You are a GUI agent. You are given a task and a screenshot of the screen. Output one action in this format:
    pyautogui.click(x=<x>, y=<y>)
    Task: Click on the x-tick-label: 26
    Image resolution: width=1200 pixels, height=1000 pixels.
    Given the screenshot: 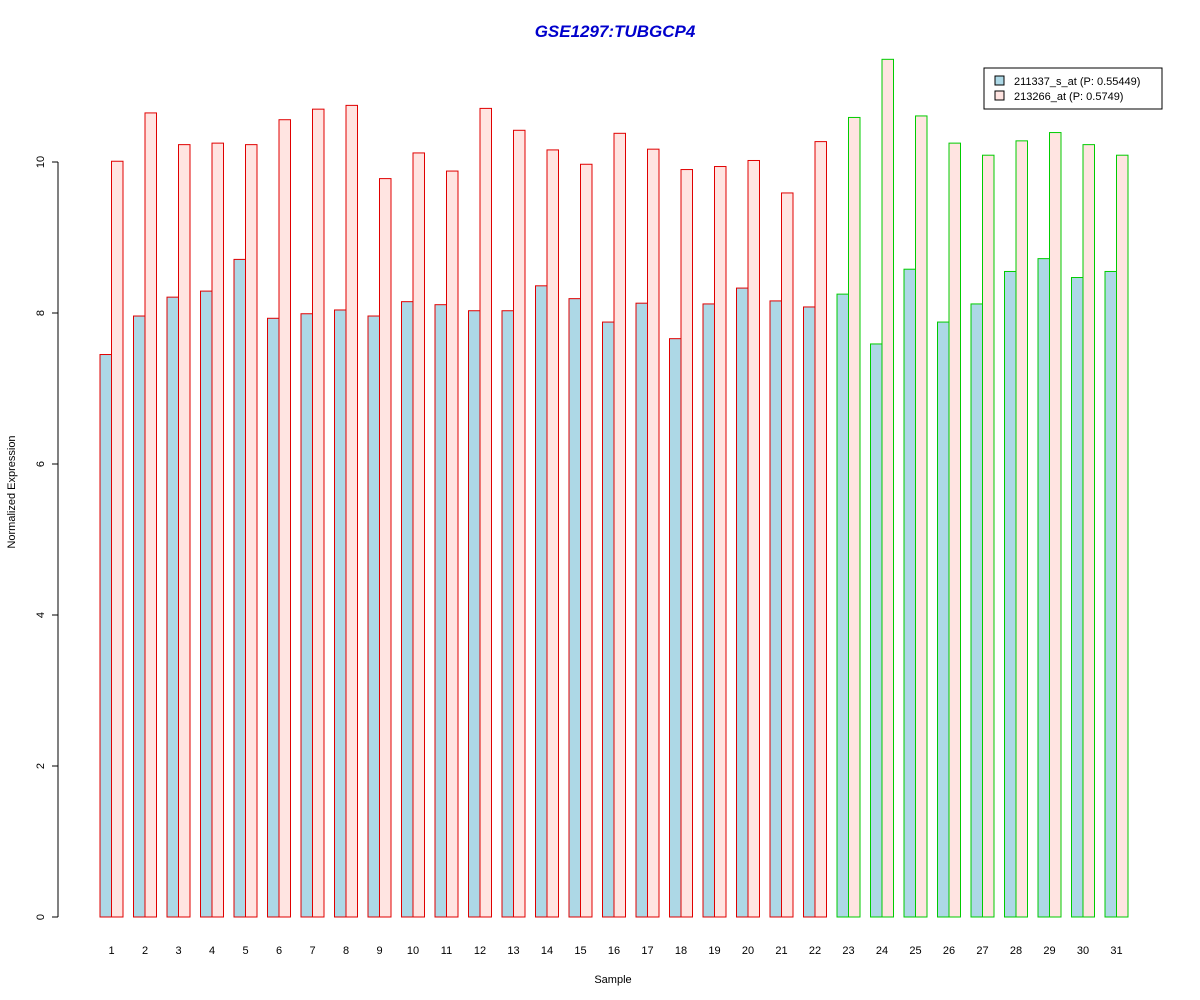 What is the action you would take?
    pyautogui.click(x=949, y=951)
    